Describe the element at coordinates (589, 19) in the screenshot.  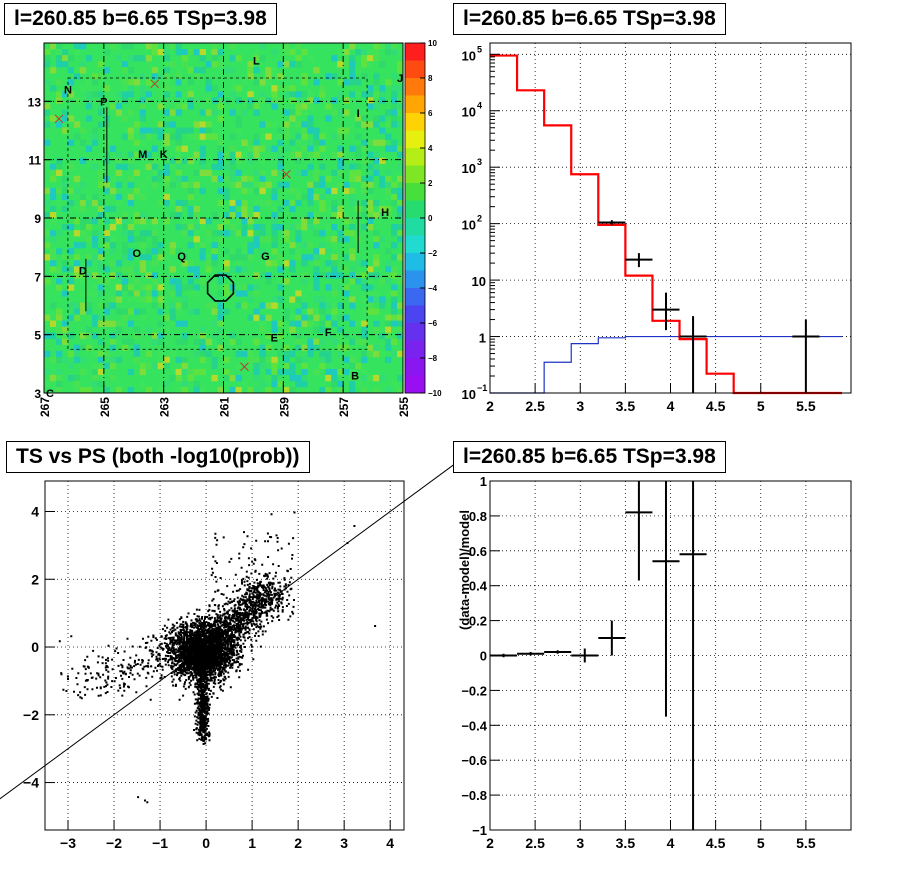
I see `spectrum-title: l=260.85 b=6.65 TSp=3.98` at that location.